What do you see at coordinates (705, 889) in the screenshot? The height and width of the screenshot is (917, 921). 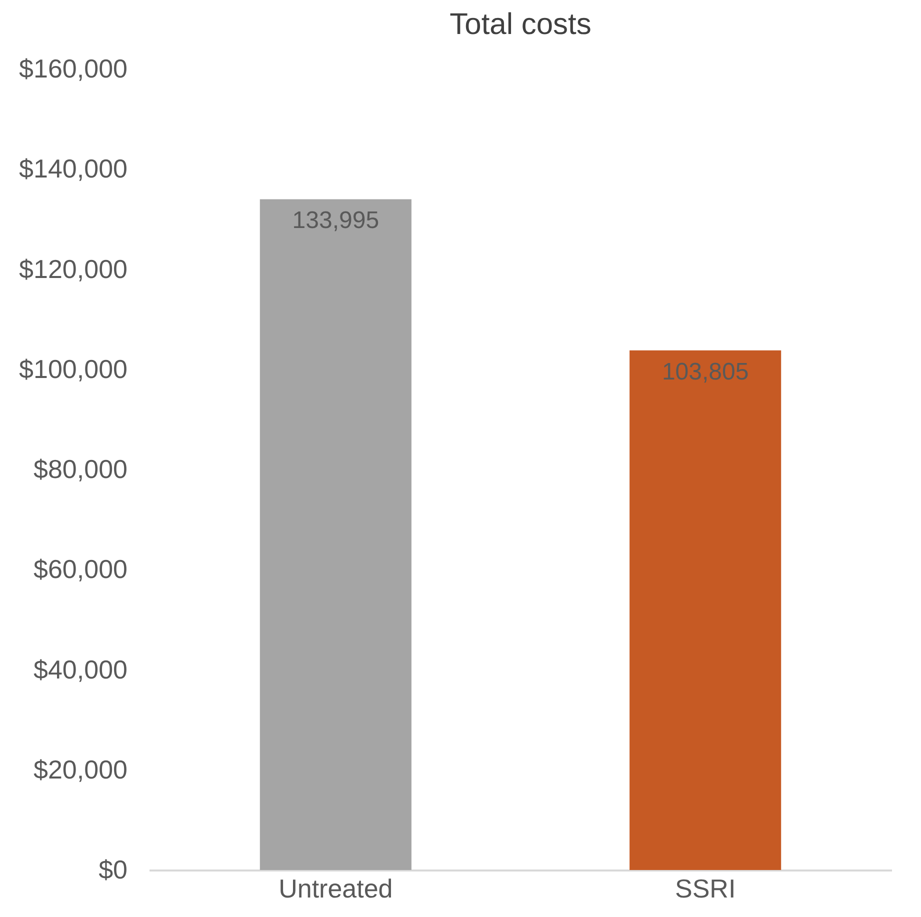 I see `x-tick-label: SSRI` at bounding box center [705, 889].